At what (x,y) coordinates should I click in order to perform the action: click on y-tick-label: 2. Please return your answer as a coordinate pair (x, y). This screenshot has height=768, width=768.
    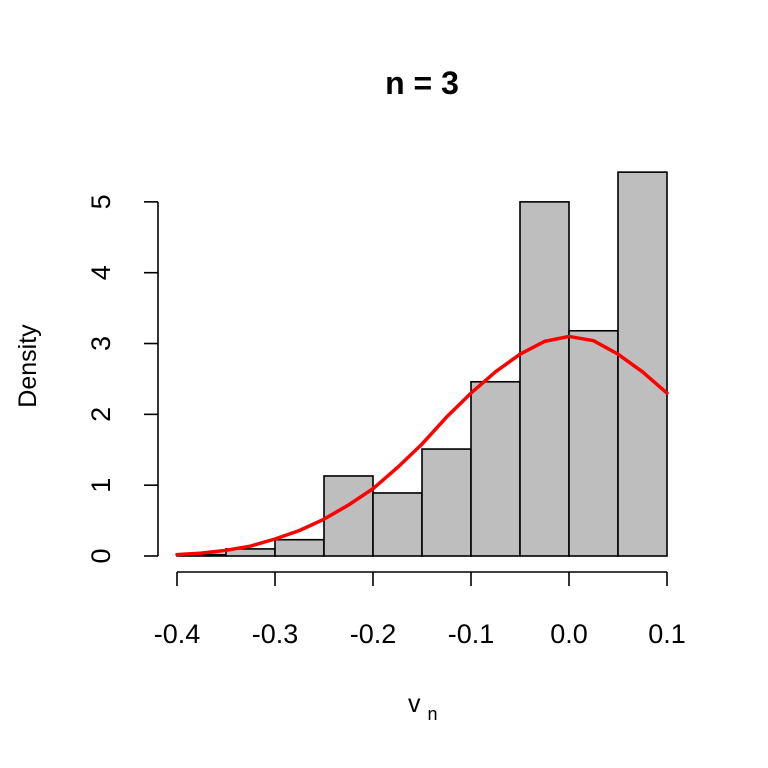
    Looking at the image, I should click on (101, 414).